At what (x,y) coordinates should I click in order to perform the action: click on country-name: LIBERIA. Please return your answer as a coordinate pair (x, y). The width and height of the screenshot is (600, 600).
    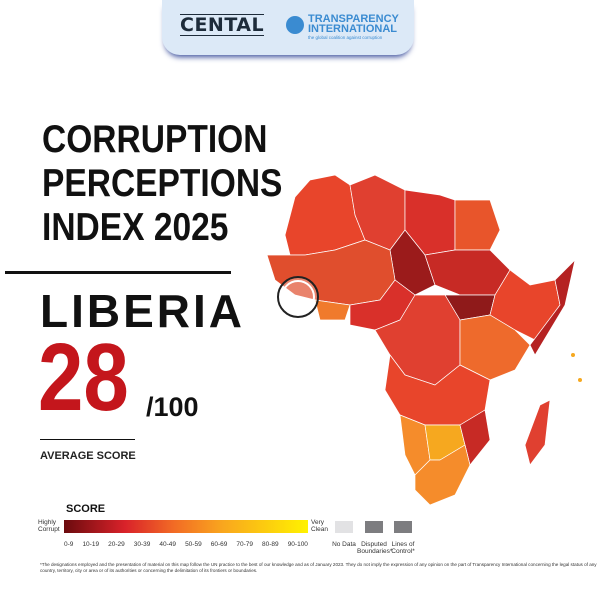
    Looking at the image, I should click on (142, 311).